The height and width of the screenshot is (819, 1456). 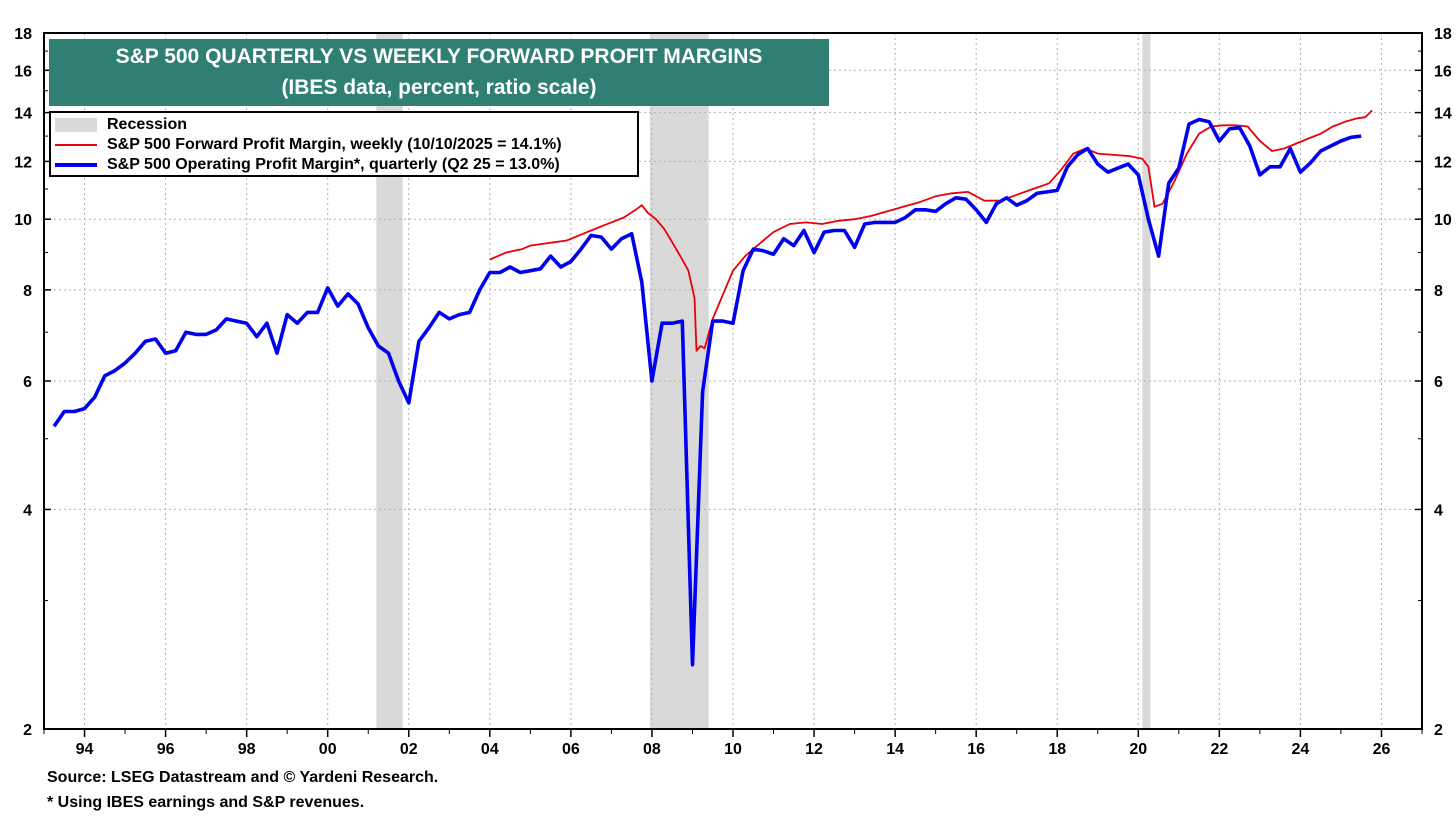 I want to click on y-tick-label-left: 16, so click(x=23, y=71).